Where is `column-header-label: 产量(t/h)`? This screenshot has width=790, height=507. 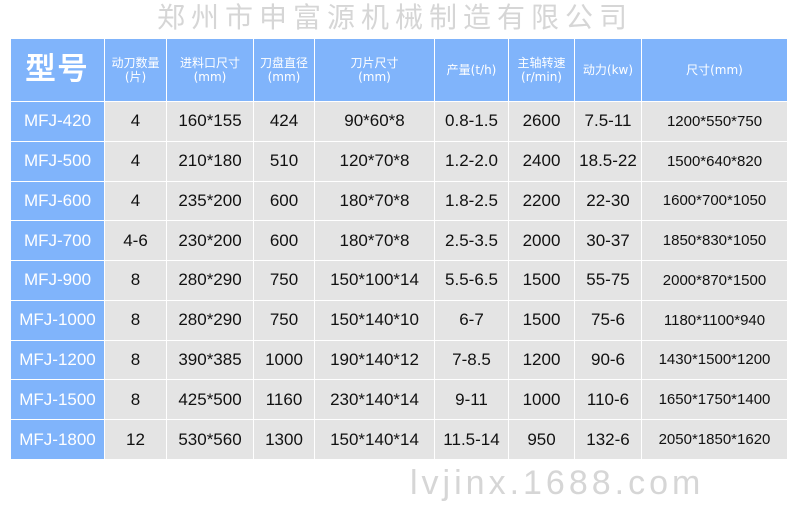
column-header-label: 产量(t/h) is located at coordinates (471, 70).